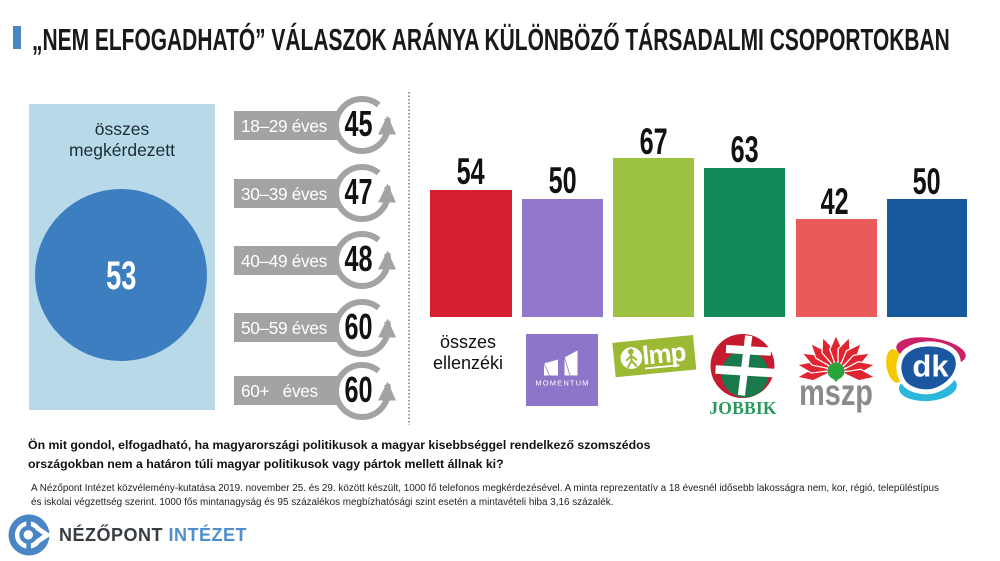  Describe the element at coordinates (562, 383) in the screenshot. I see `svg-text: MOMENTUM` at that location.